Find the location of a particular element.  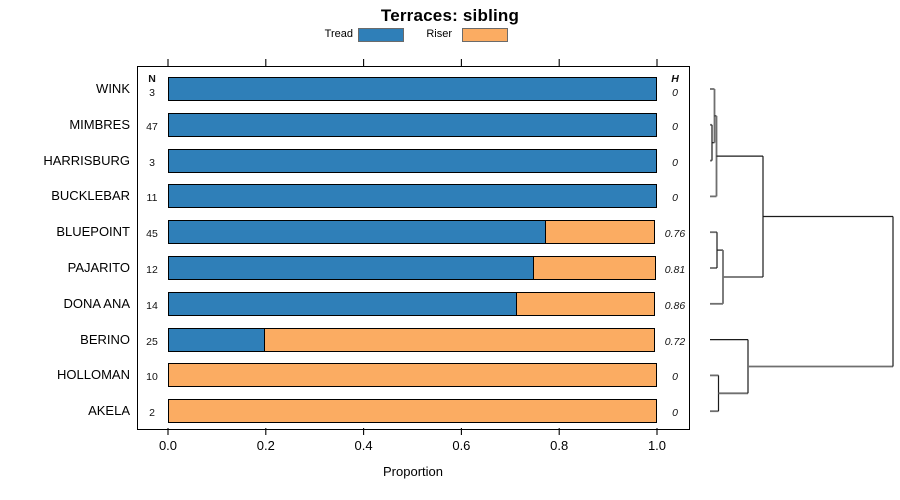

category-label: BLUEPOINT is located at coordinates (93, 232).